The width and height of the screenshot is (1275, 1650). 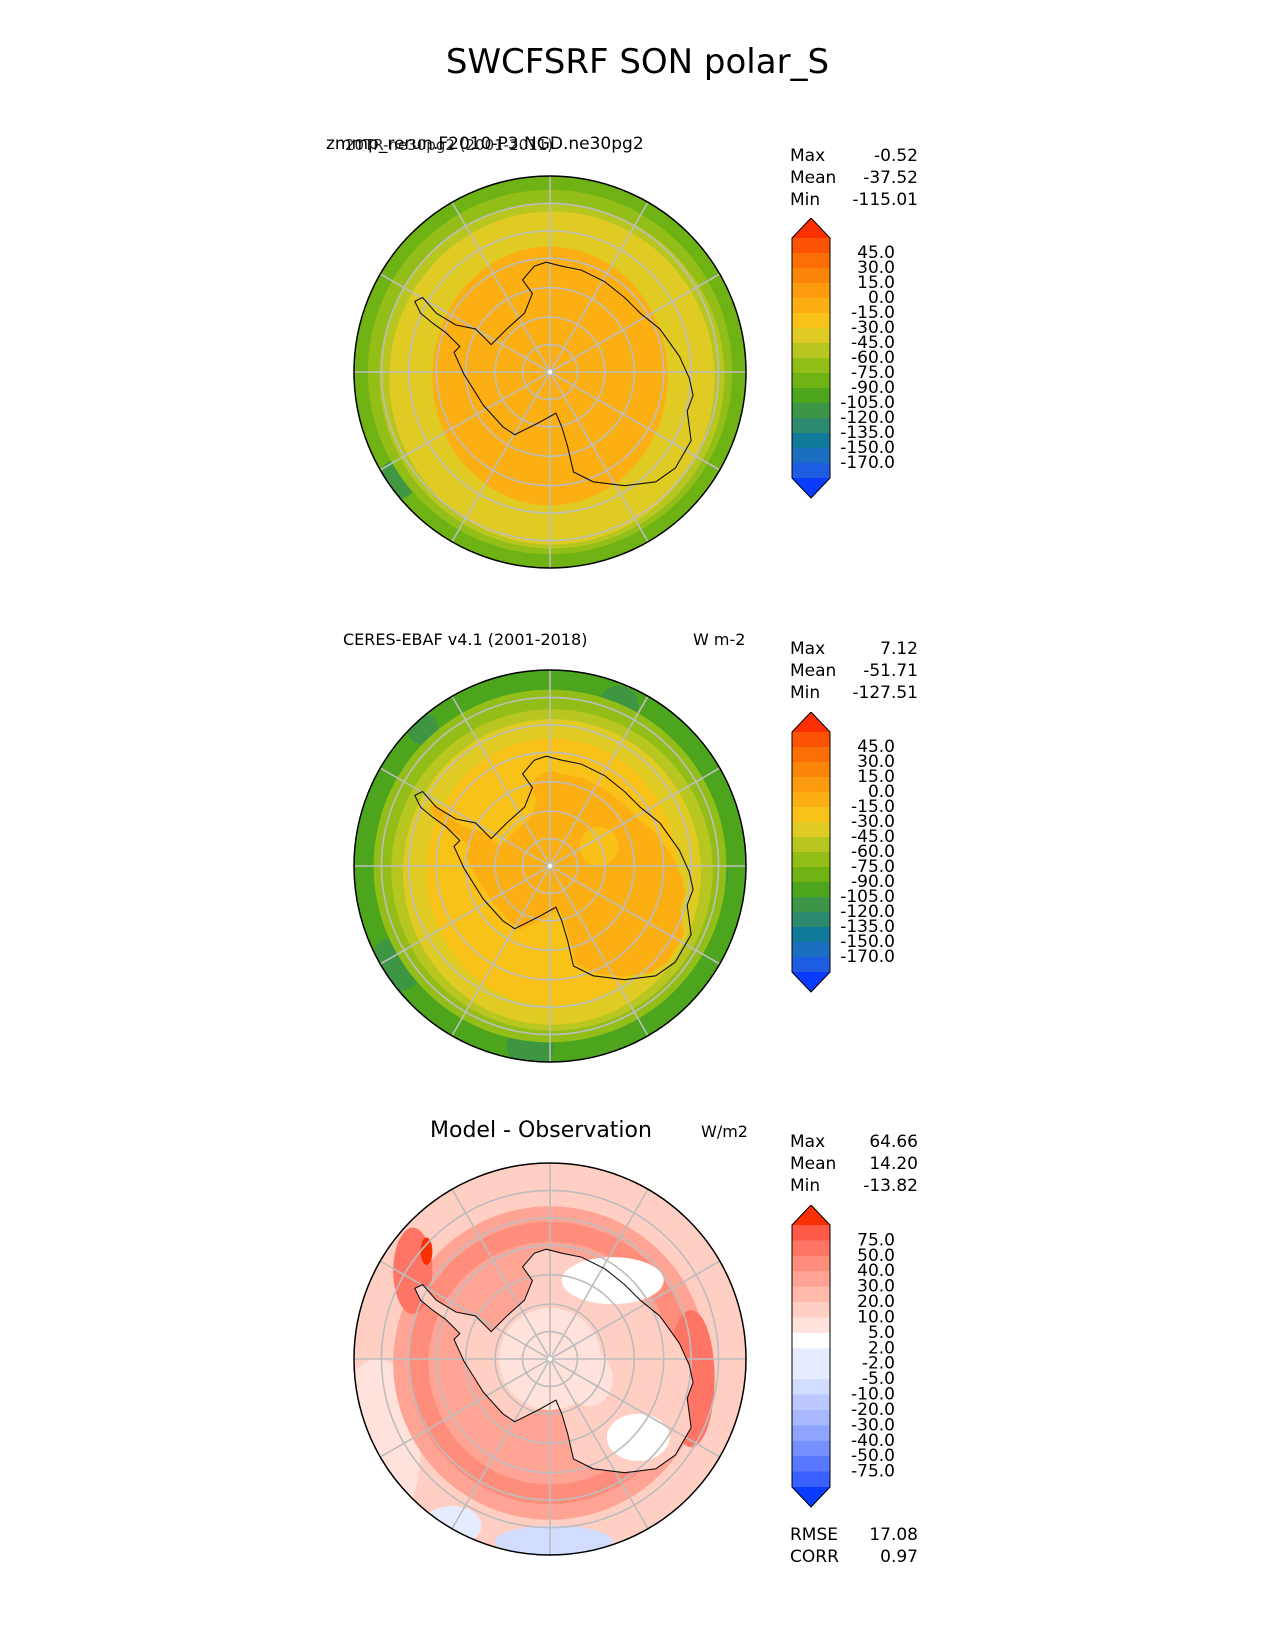 What do you see at coordinates (854, 1546) in the screenshot?
I see `stats-diff-rmse-corr: RMSE 17.08 CORR 0.97` at bounding box center [854, 1546].